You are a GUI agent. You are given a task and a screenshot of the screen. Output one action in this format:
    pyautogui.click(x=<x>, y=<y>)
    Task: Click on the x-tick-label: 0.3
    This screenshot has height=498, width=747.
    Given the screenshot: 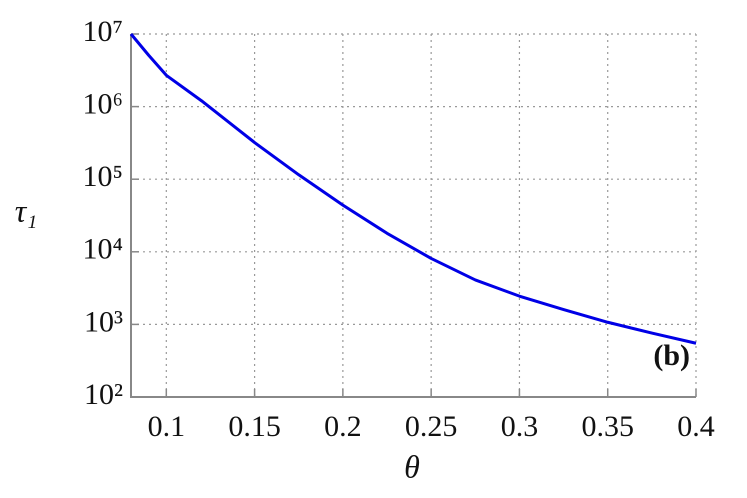 What is the action you would take?
    pyautogui.click(x=520, y=426)
    